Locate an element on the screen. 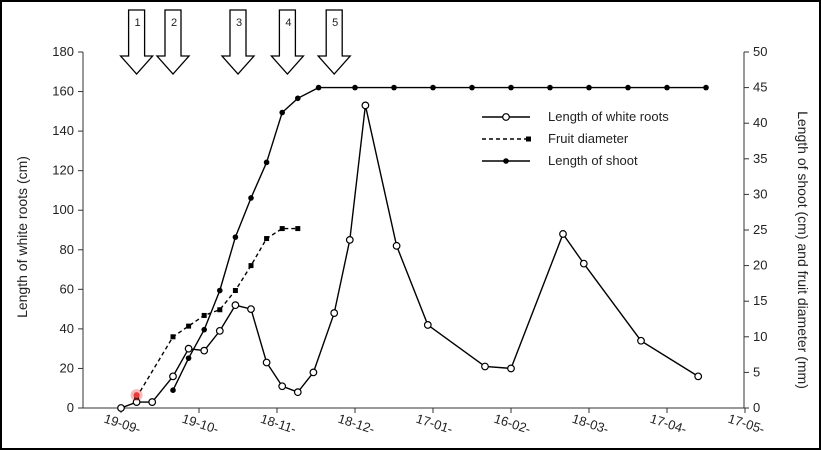  y-left-tick-label: 60 is located at coordinates (67, 288).